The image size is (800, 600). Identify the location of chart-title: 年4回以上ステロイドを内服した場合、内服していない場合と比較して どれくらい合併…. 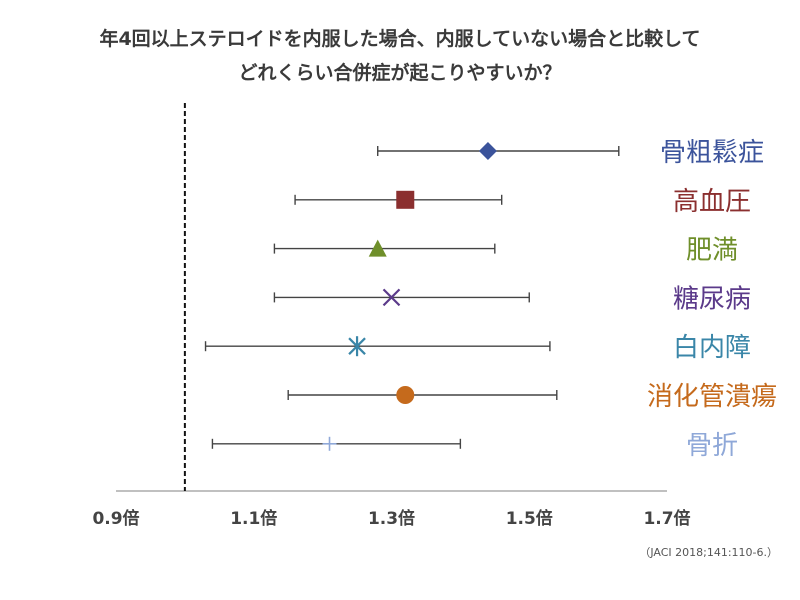
(400, 56).